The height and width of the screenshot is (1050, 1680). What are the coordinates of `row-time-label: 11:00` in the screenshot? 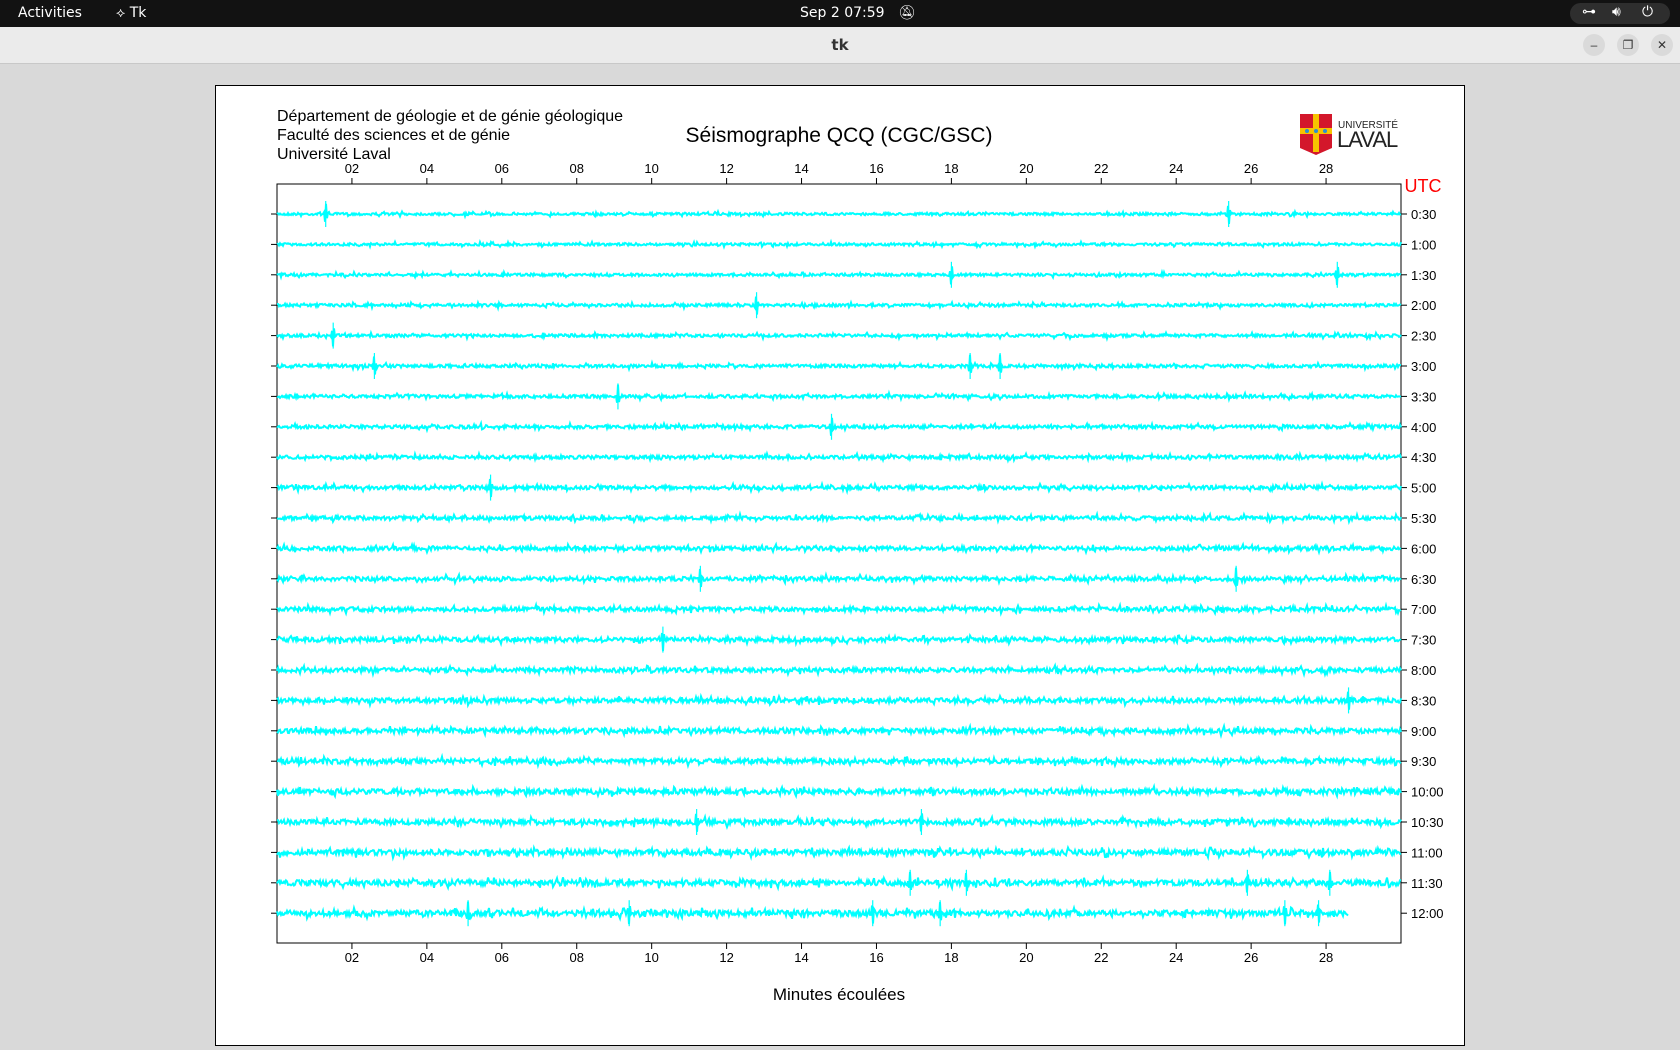 It's located at (1427, 852).